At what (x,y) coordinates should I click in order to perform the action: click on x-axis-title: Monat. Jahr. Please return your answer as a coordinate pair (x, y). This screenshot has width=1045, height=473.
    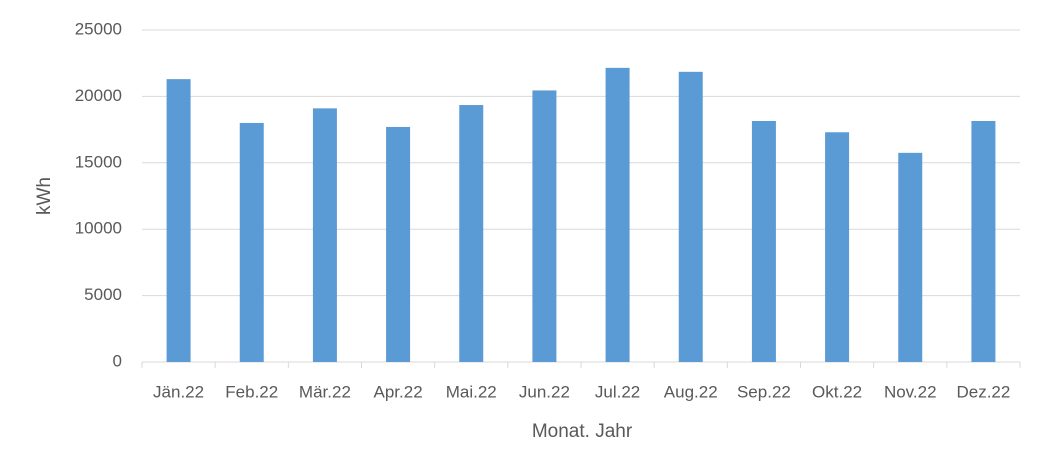
    Looking at the image, I should click on (582, 431).